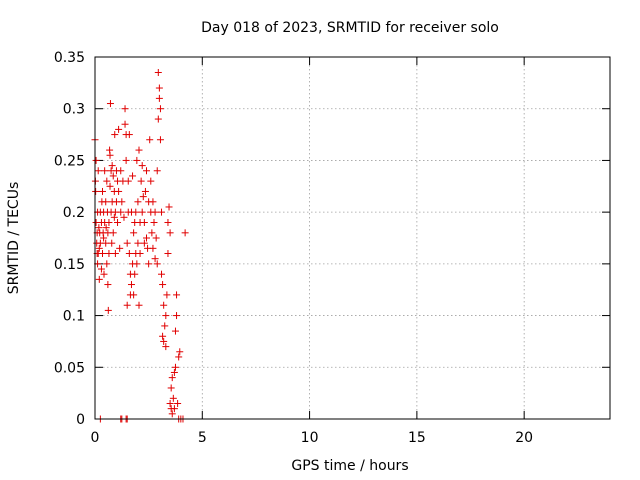 Image resolution: width=640 pixels, height=480 pixels. I want to click on x-tick-label: 5, so click(202, 438).